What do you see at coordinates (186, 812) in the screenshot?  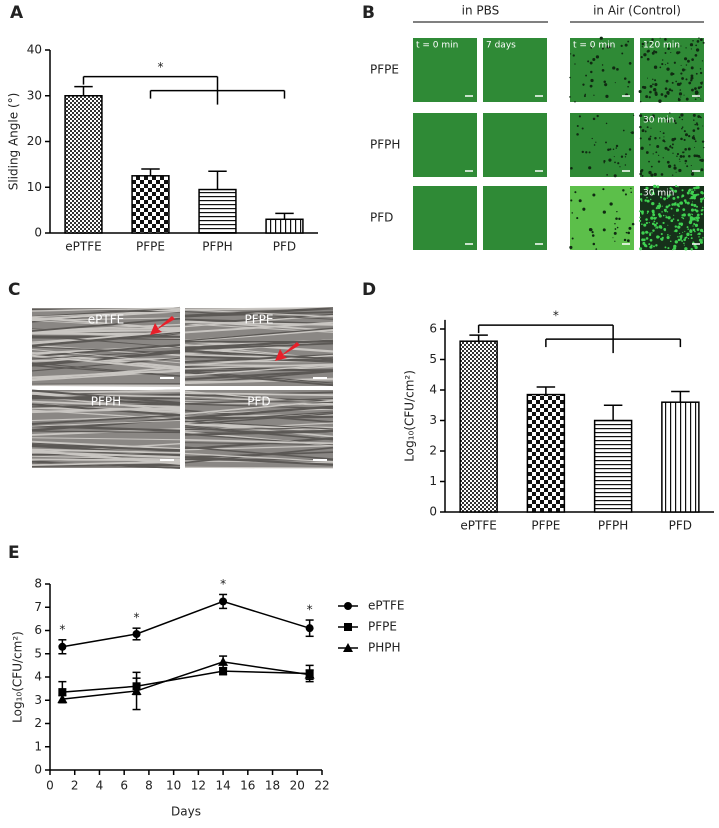 I see `x-axis-label: Days` at bounding box center [186, 812].